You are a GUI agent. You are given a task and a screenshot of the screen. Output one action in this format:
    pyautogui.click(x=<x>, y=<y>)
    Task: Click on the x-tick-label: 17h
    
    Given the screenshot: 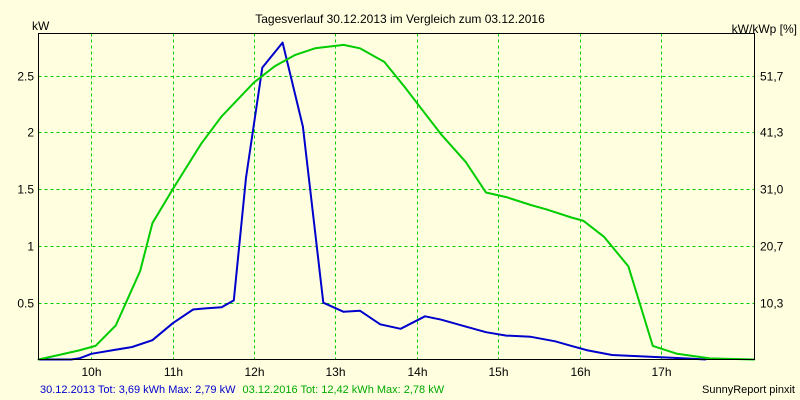 What is the action you would take?
    pyautogui.click(x=661, y=372)
    